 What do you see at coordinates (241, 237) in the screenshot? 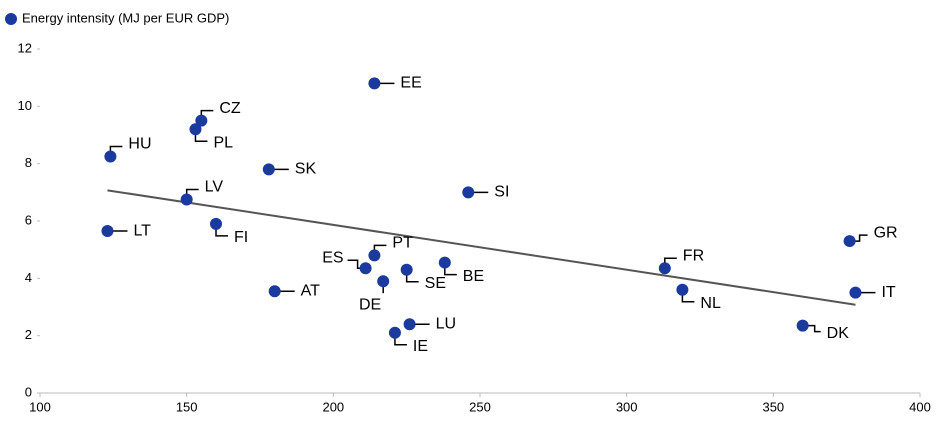
I see `point-label: FI` at bounding box center [241, 237].